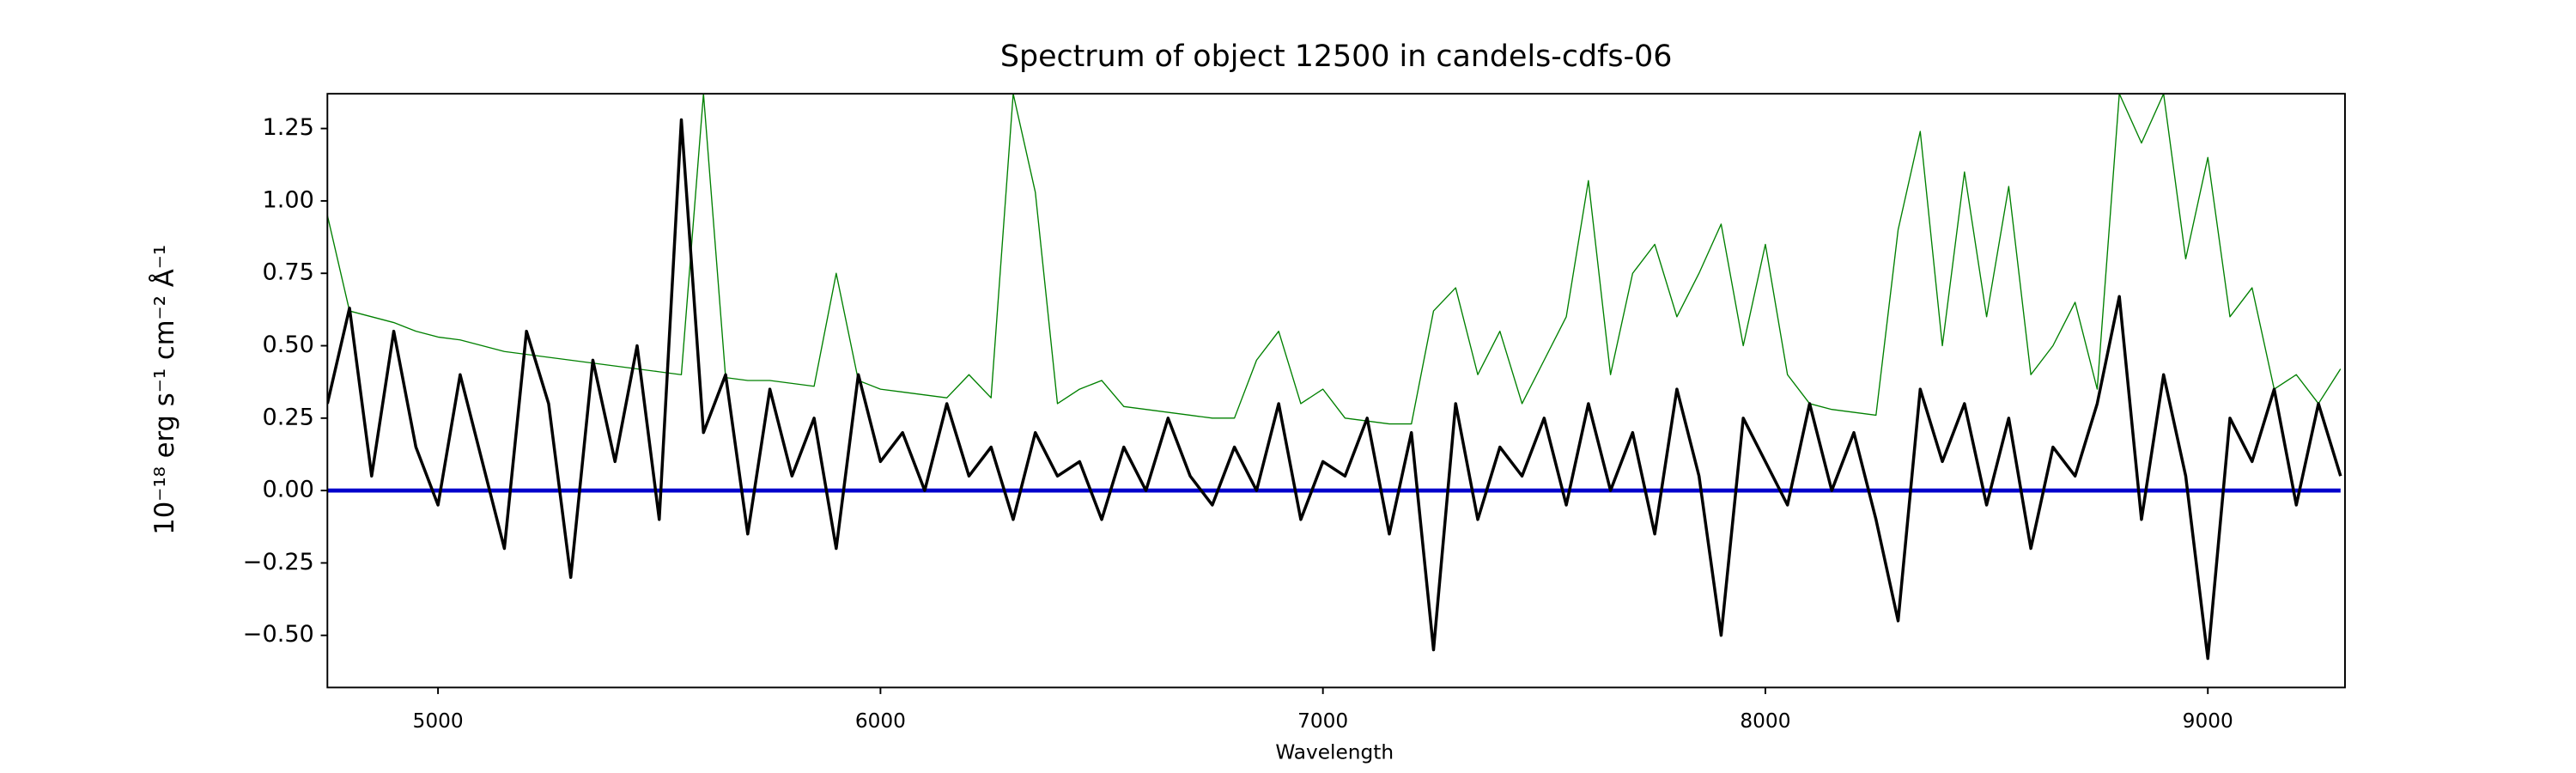 The image size is (2576, 773). I want to click on y-tick-label: 0.50, so click(289, 345).